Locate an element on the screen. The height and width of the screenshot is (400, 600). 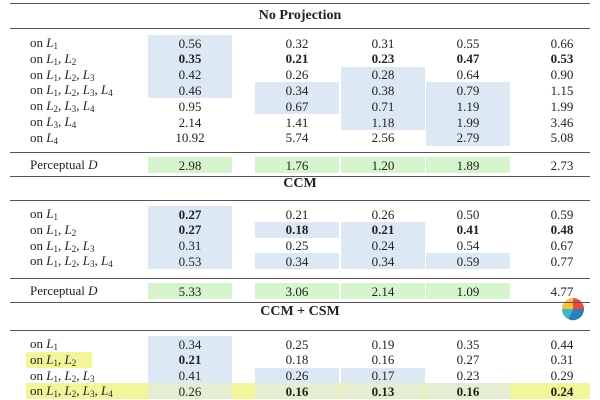
cell-value: 2.79 is located at coordinates (468, 138).